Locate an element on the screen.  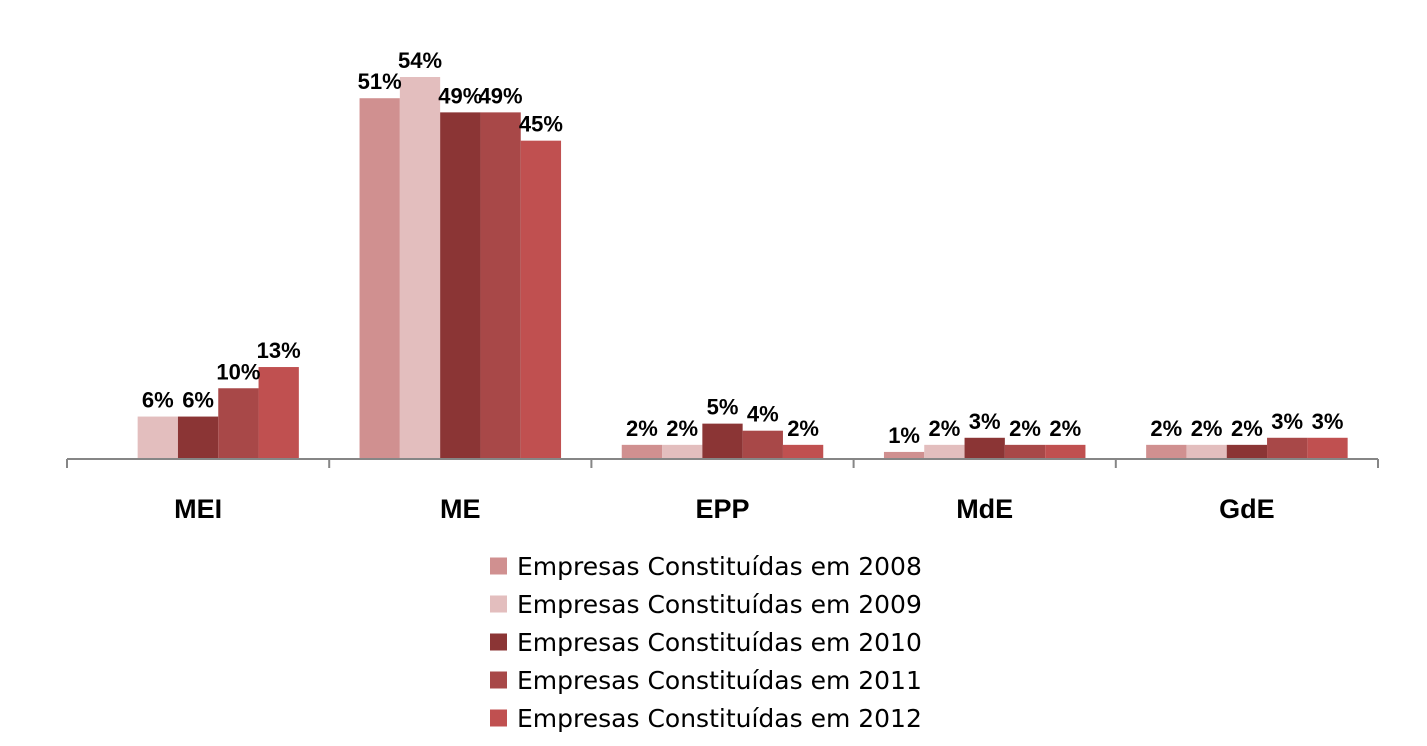
x-axis is located at coordinates (722, 463).